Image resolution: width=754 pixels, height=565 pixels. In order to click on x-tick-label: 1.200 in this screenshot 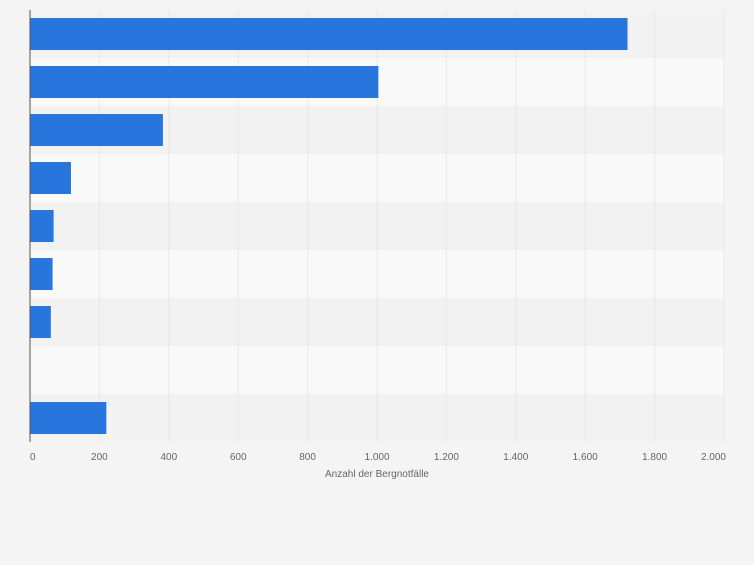, I will do `click(446, 457)`.